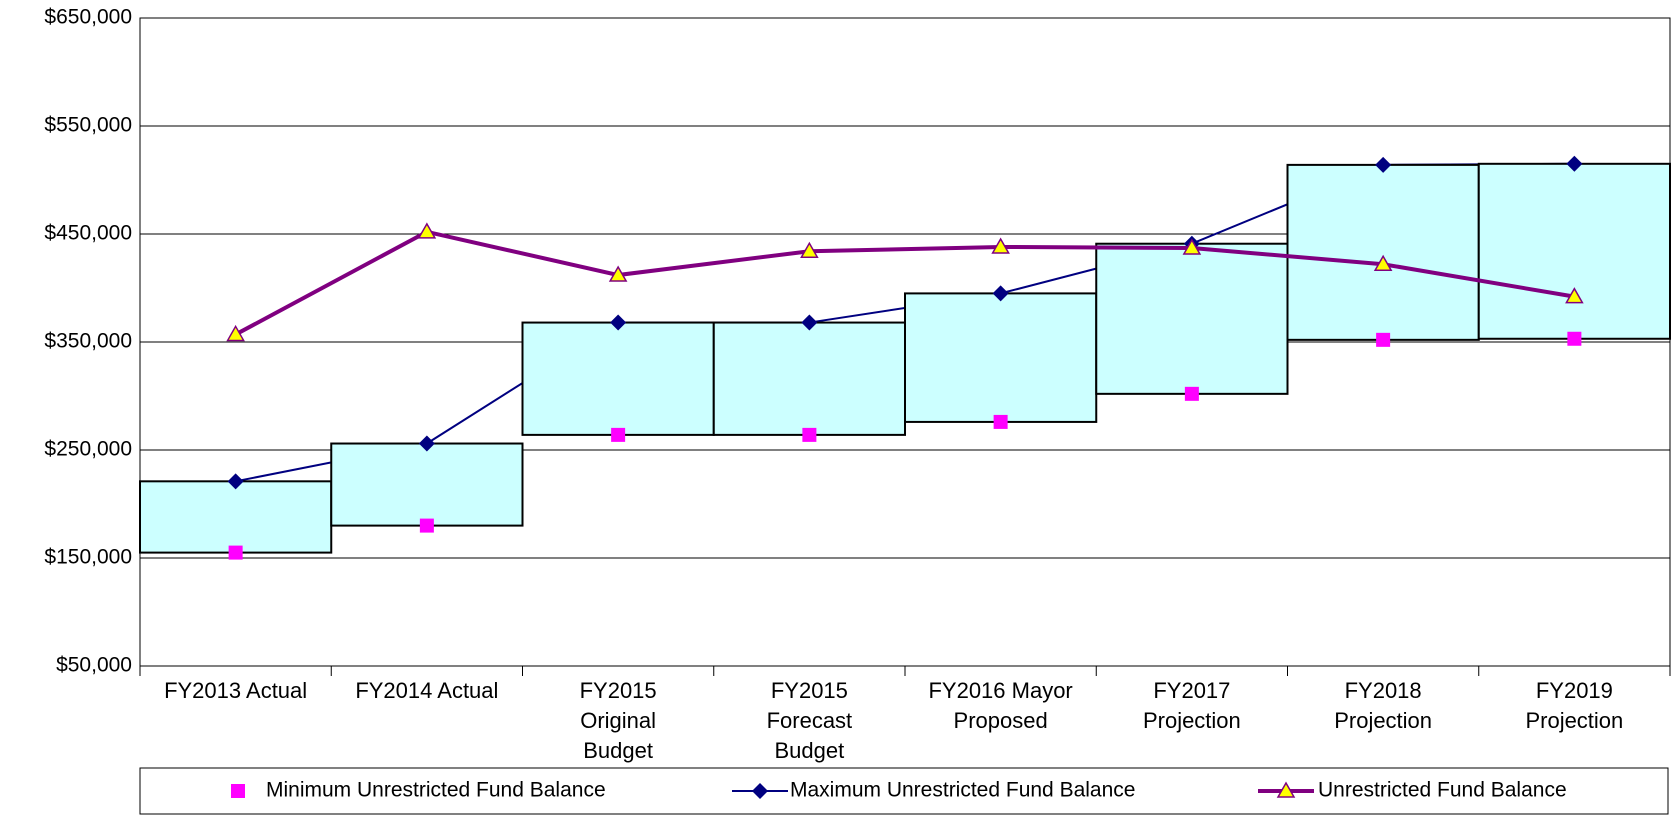 This screenshot has width=1675, height=818. I want to click on legend-label: Unrestricted Fund Balance, so click(1442, 790).